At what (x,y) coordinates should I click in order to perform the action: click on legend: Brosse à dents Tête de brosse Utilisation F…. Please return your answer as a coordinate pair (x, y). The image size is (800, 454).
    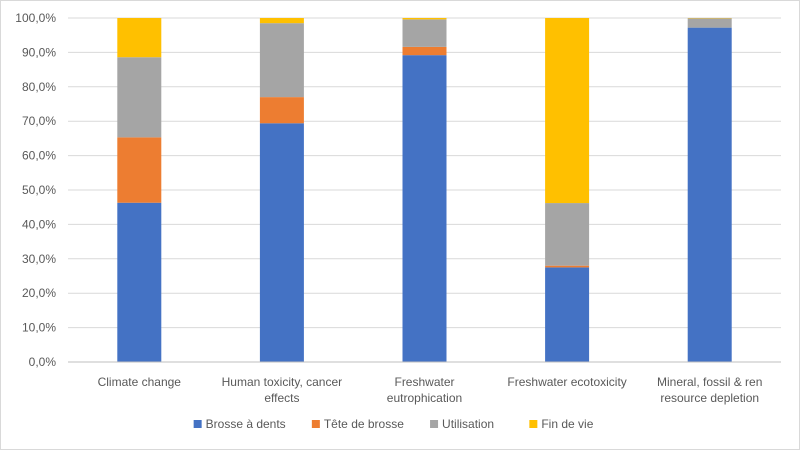
    Looking at the image, I should click on (394, 424).